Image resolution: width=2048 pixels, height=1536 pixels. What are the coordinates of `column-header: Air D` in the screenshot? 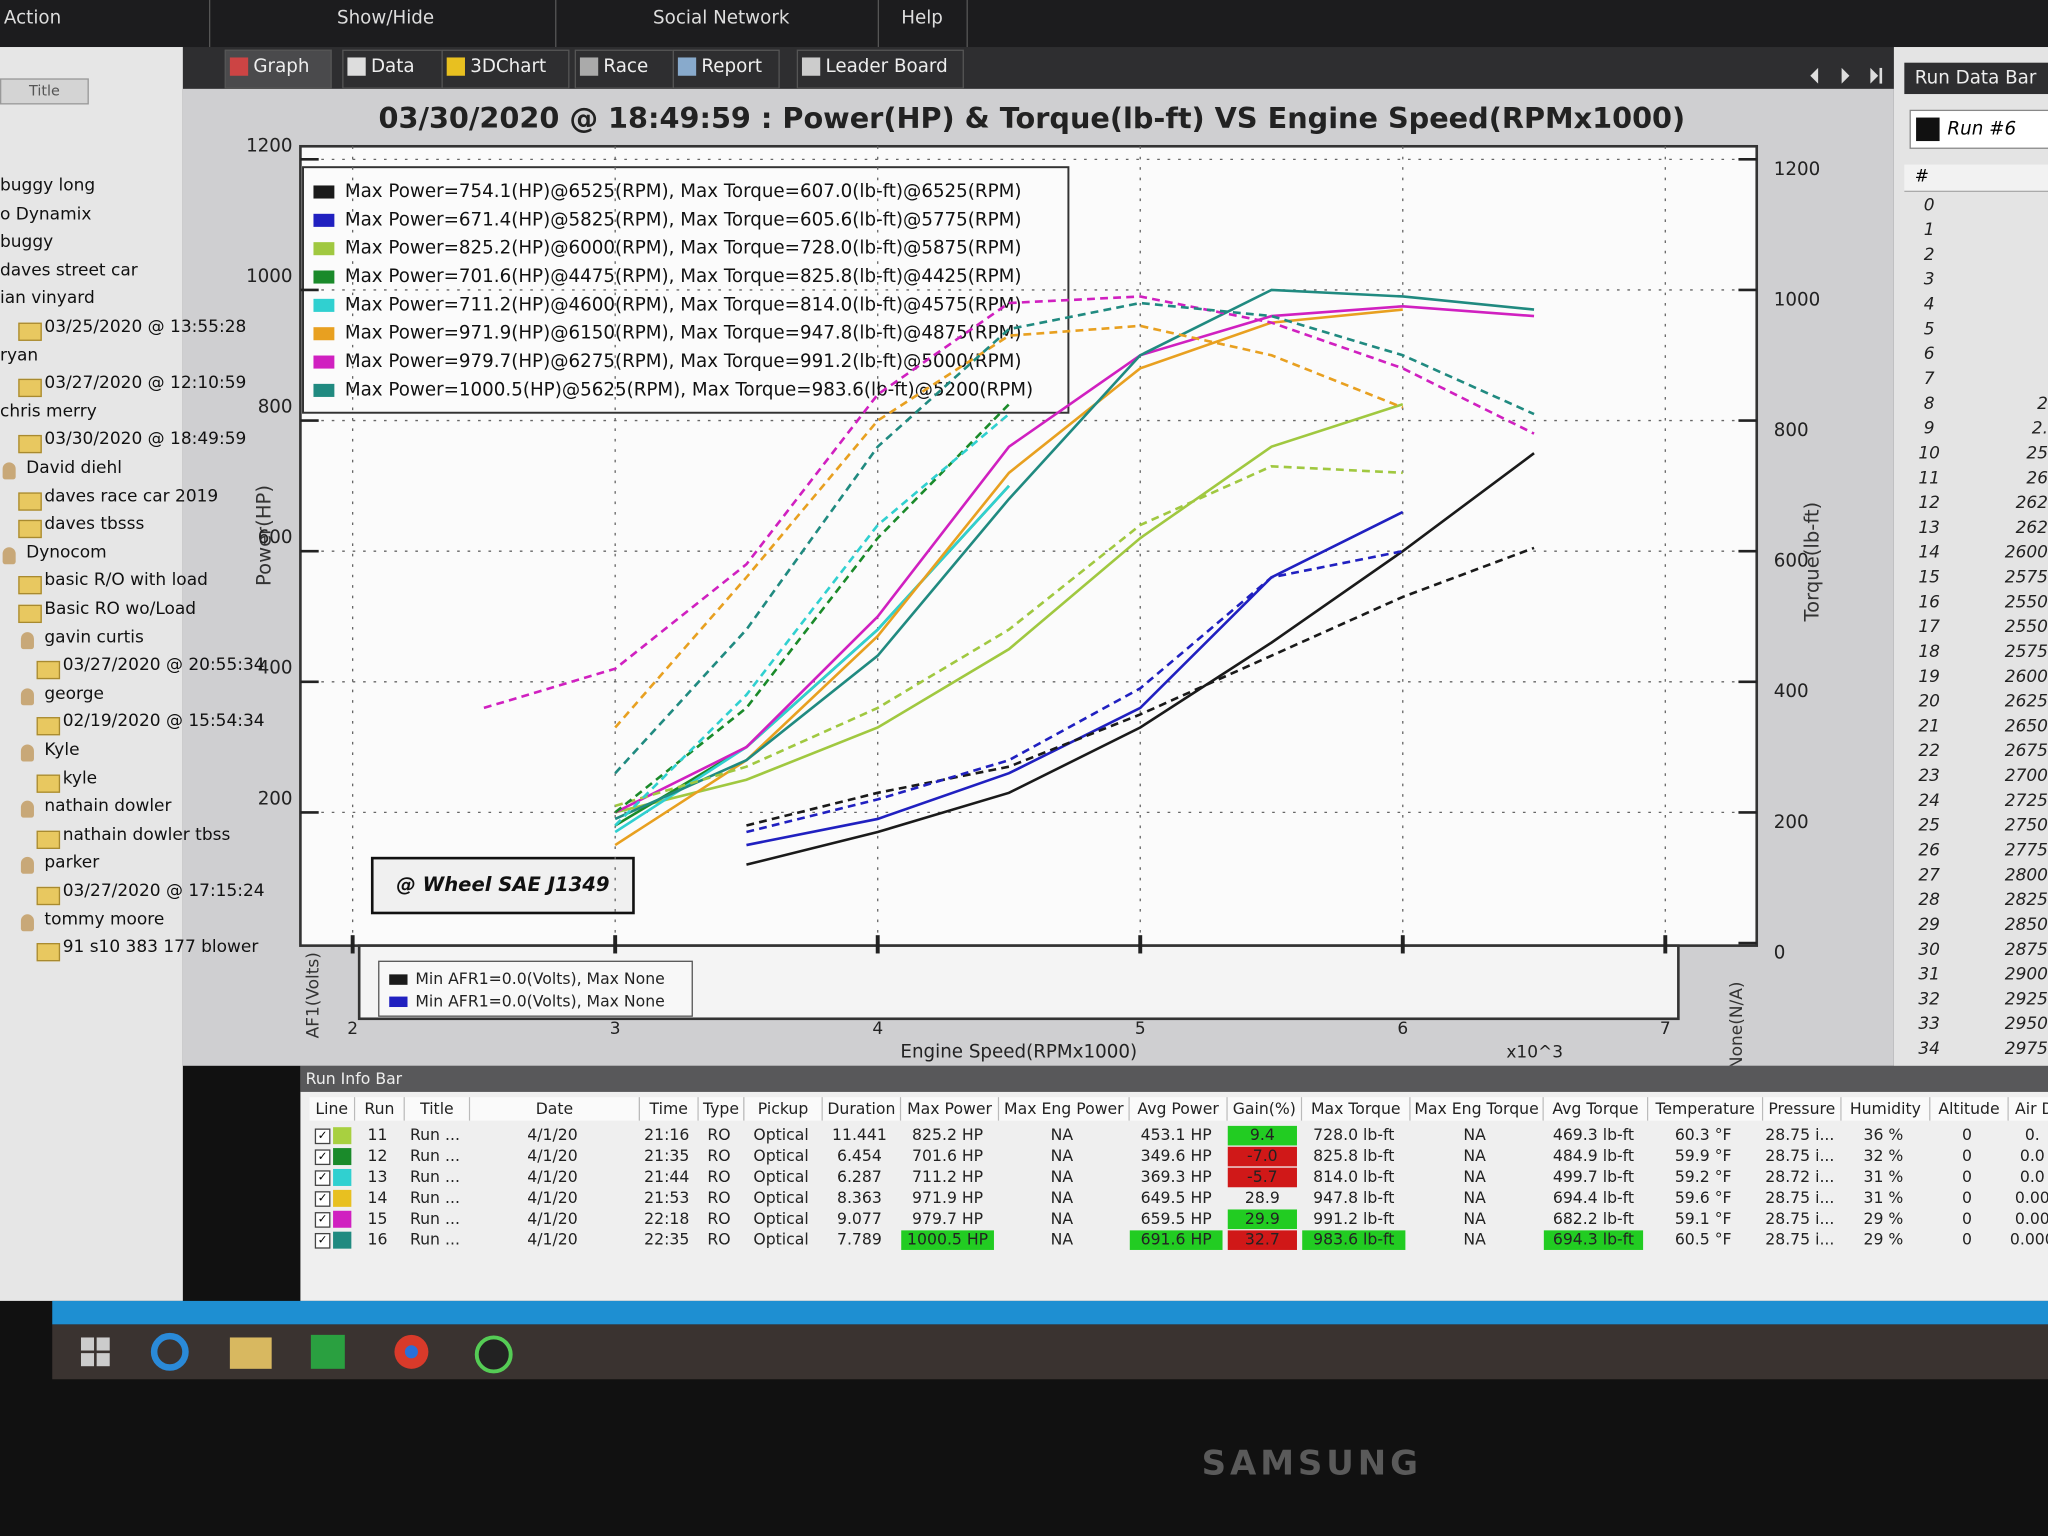 It's located at (2028, 1109).